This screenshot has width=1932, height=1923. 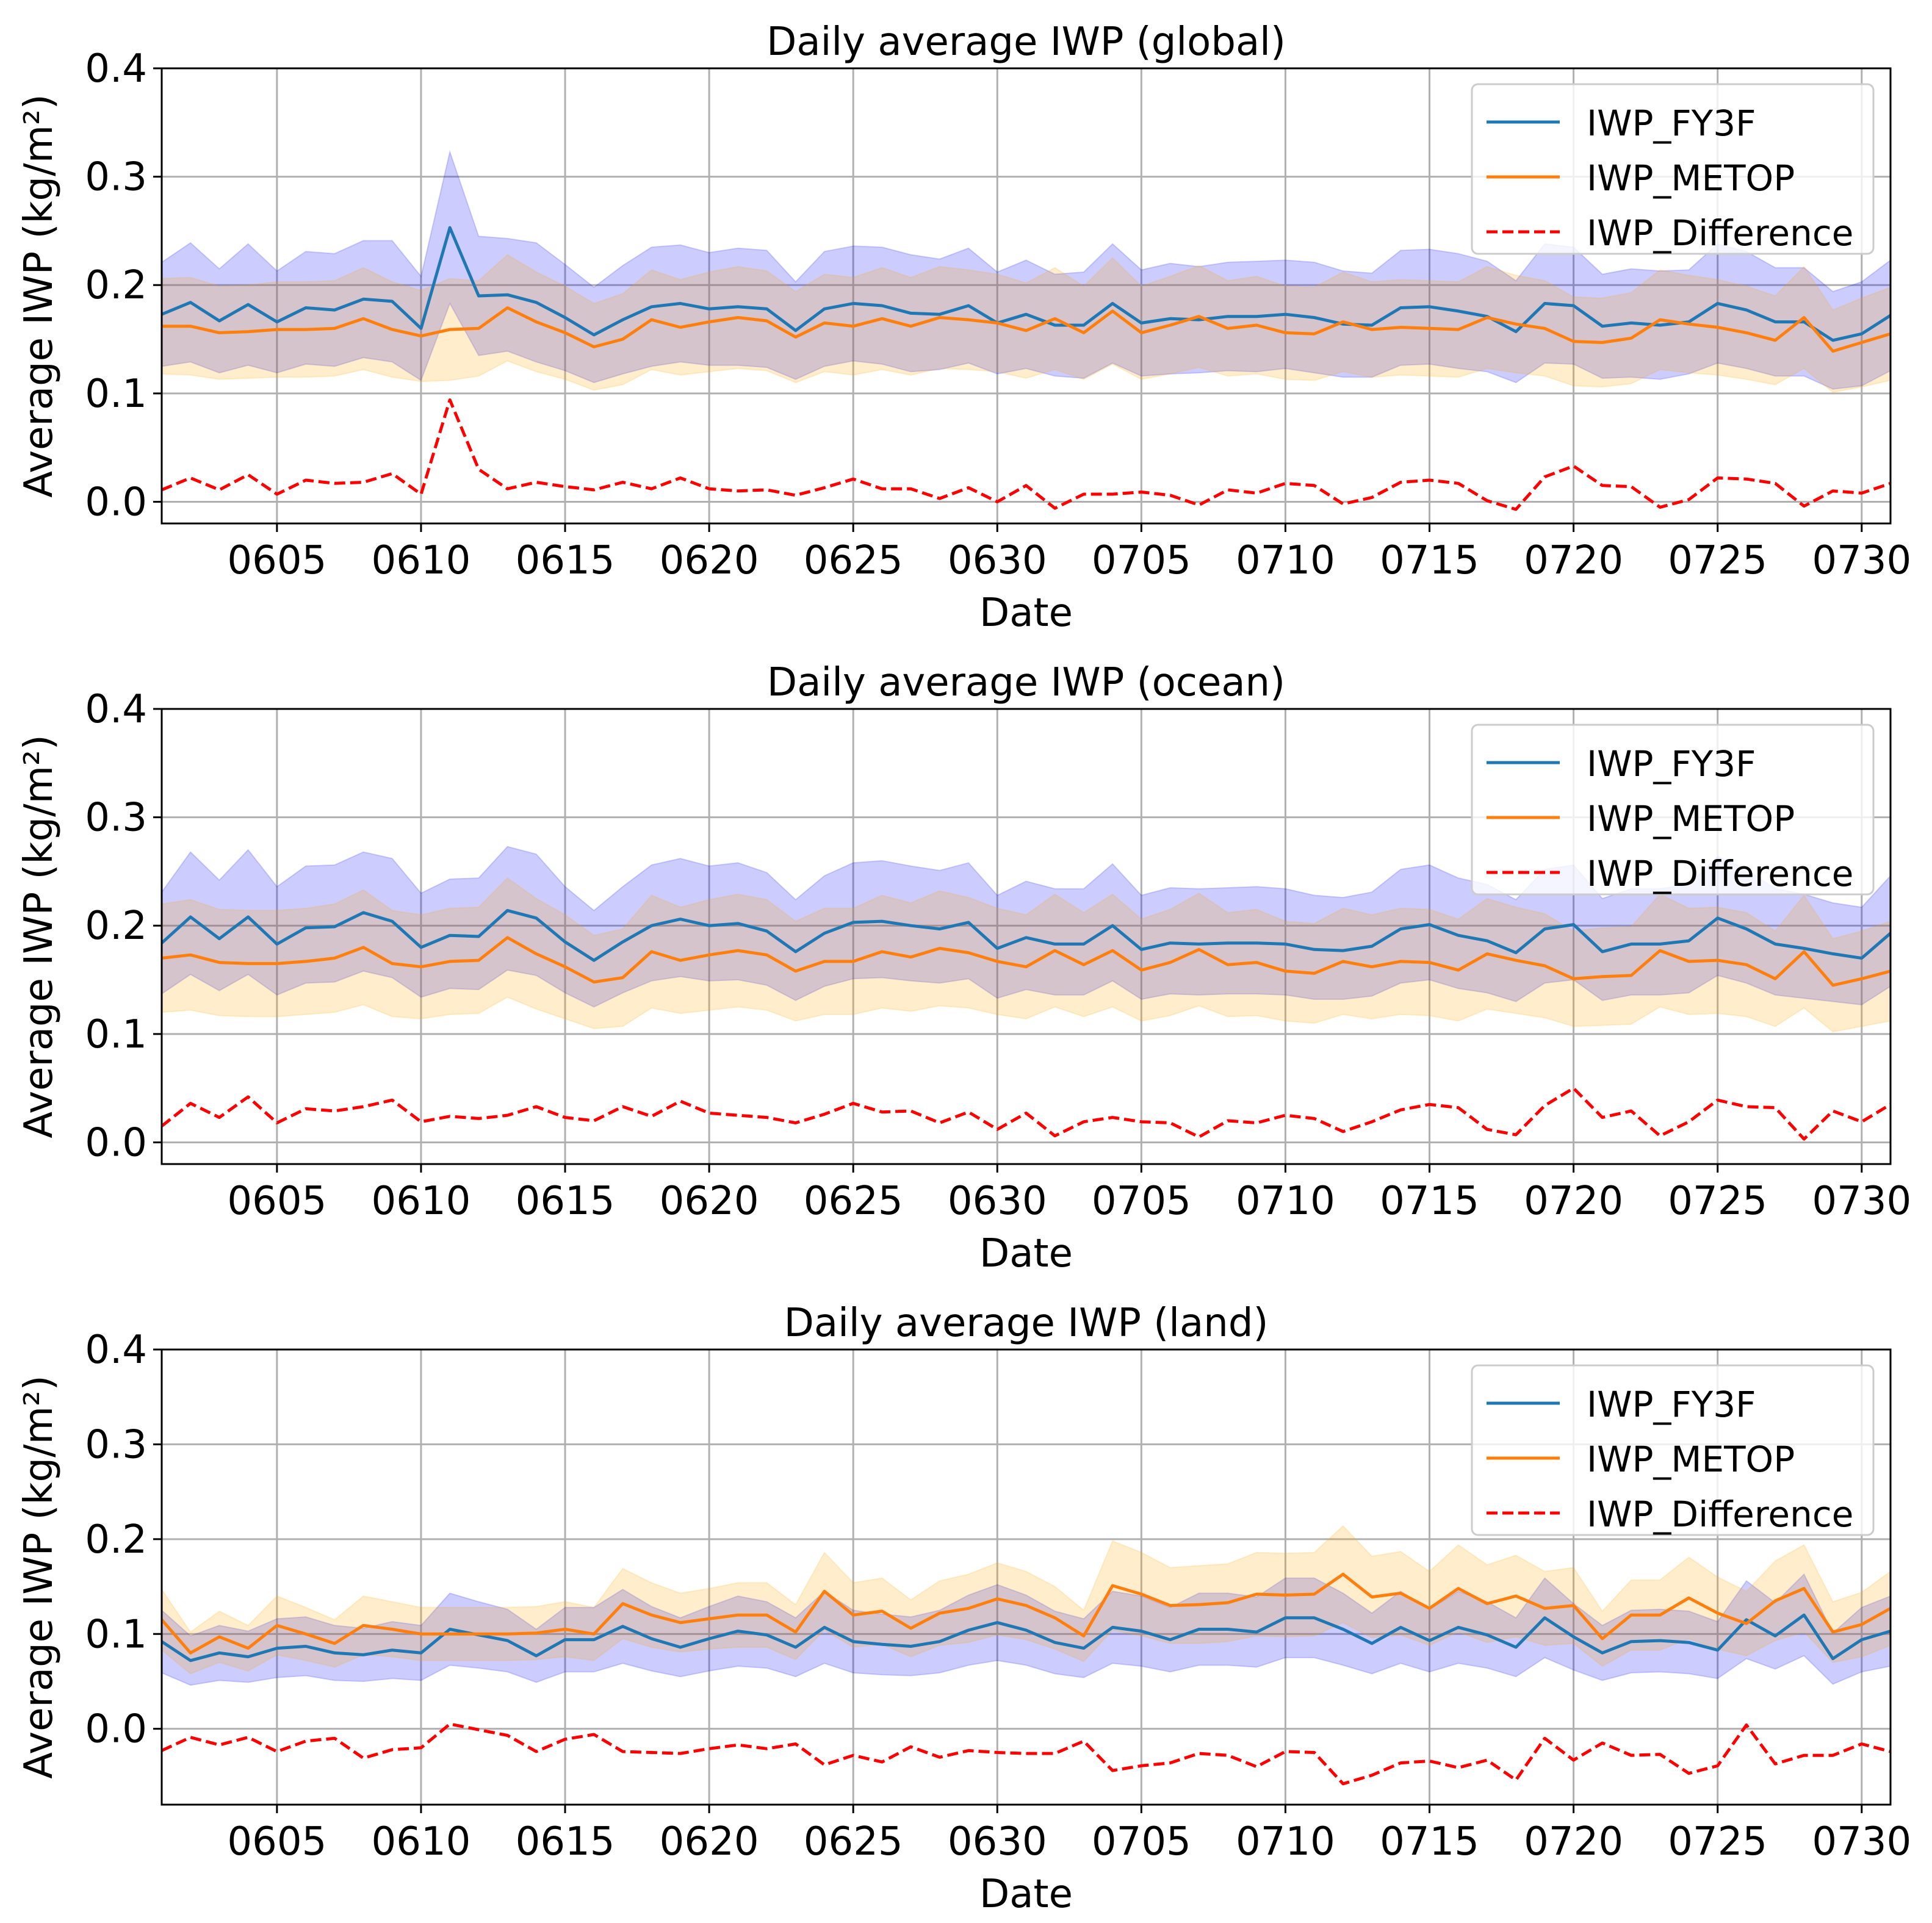 I want to click on x-tick-label: 0730, so click(x=1862, y=560).